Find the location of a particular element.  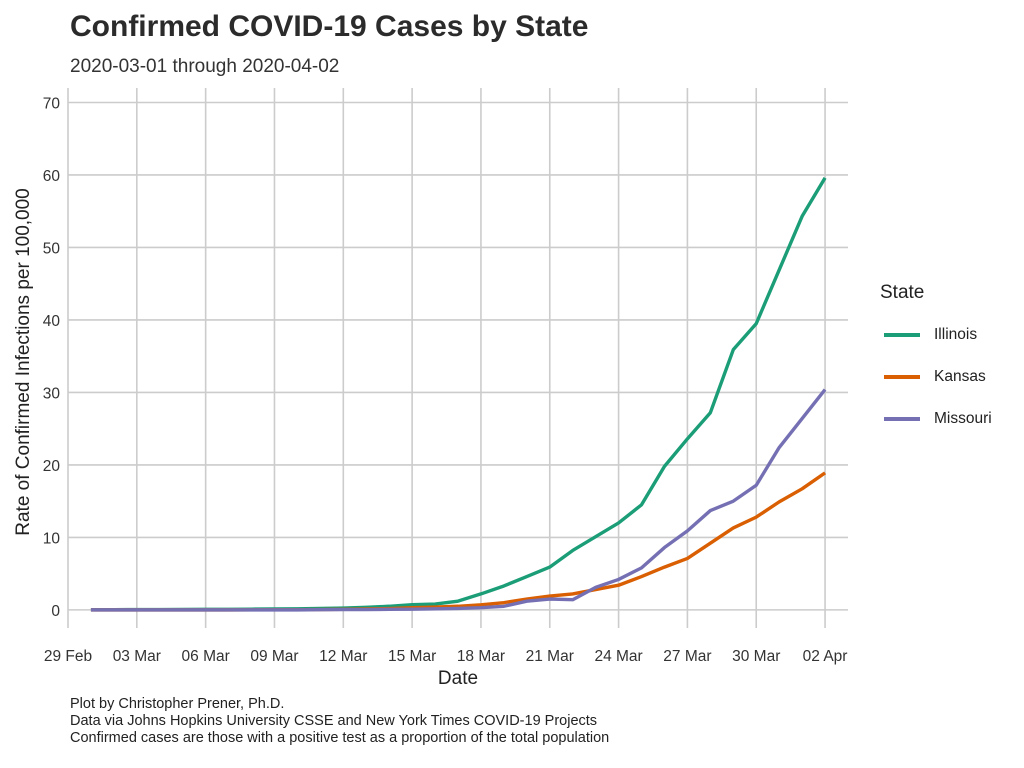

legend-item-missouri: Missouri is located at coordinates (936, 418).